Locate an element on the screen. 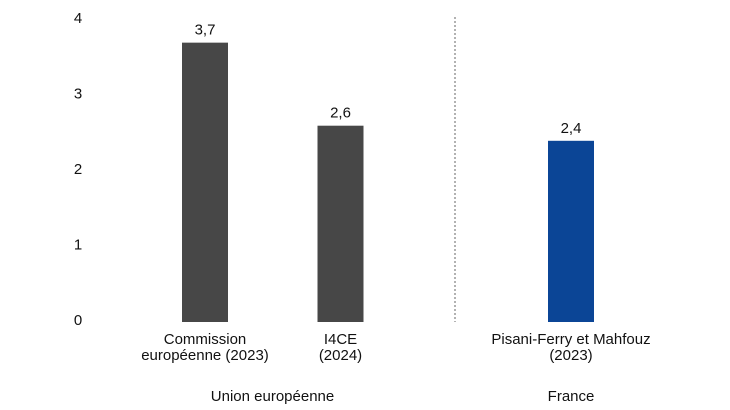  y-tick-label: 3 is located at coordinates (78, 94).